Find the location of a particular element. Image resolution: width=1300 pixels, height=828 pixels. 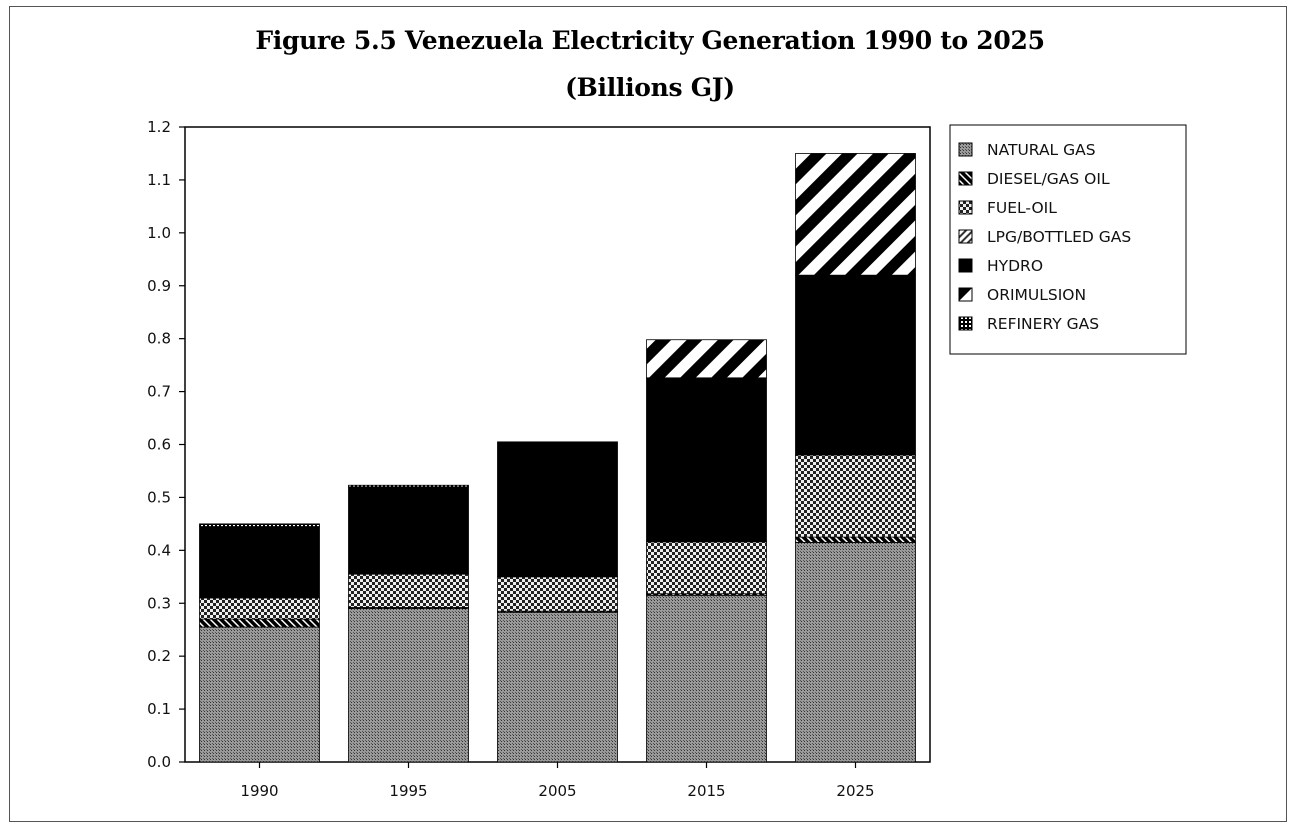

legend-label: DIESEL/GAS OIL is located at coordinates (1048, 179).